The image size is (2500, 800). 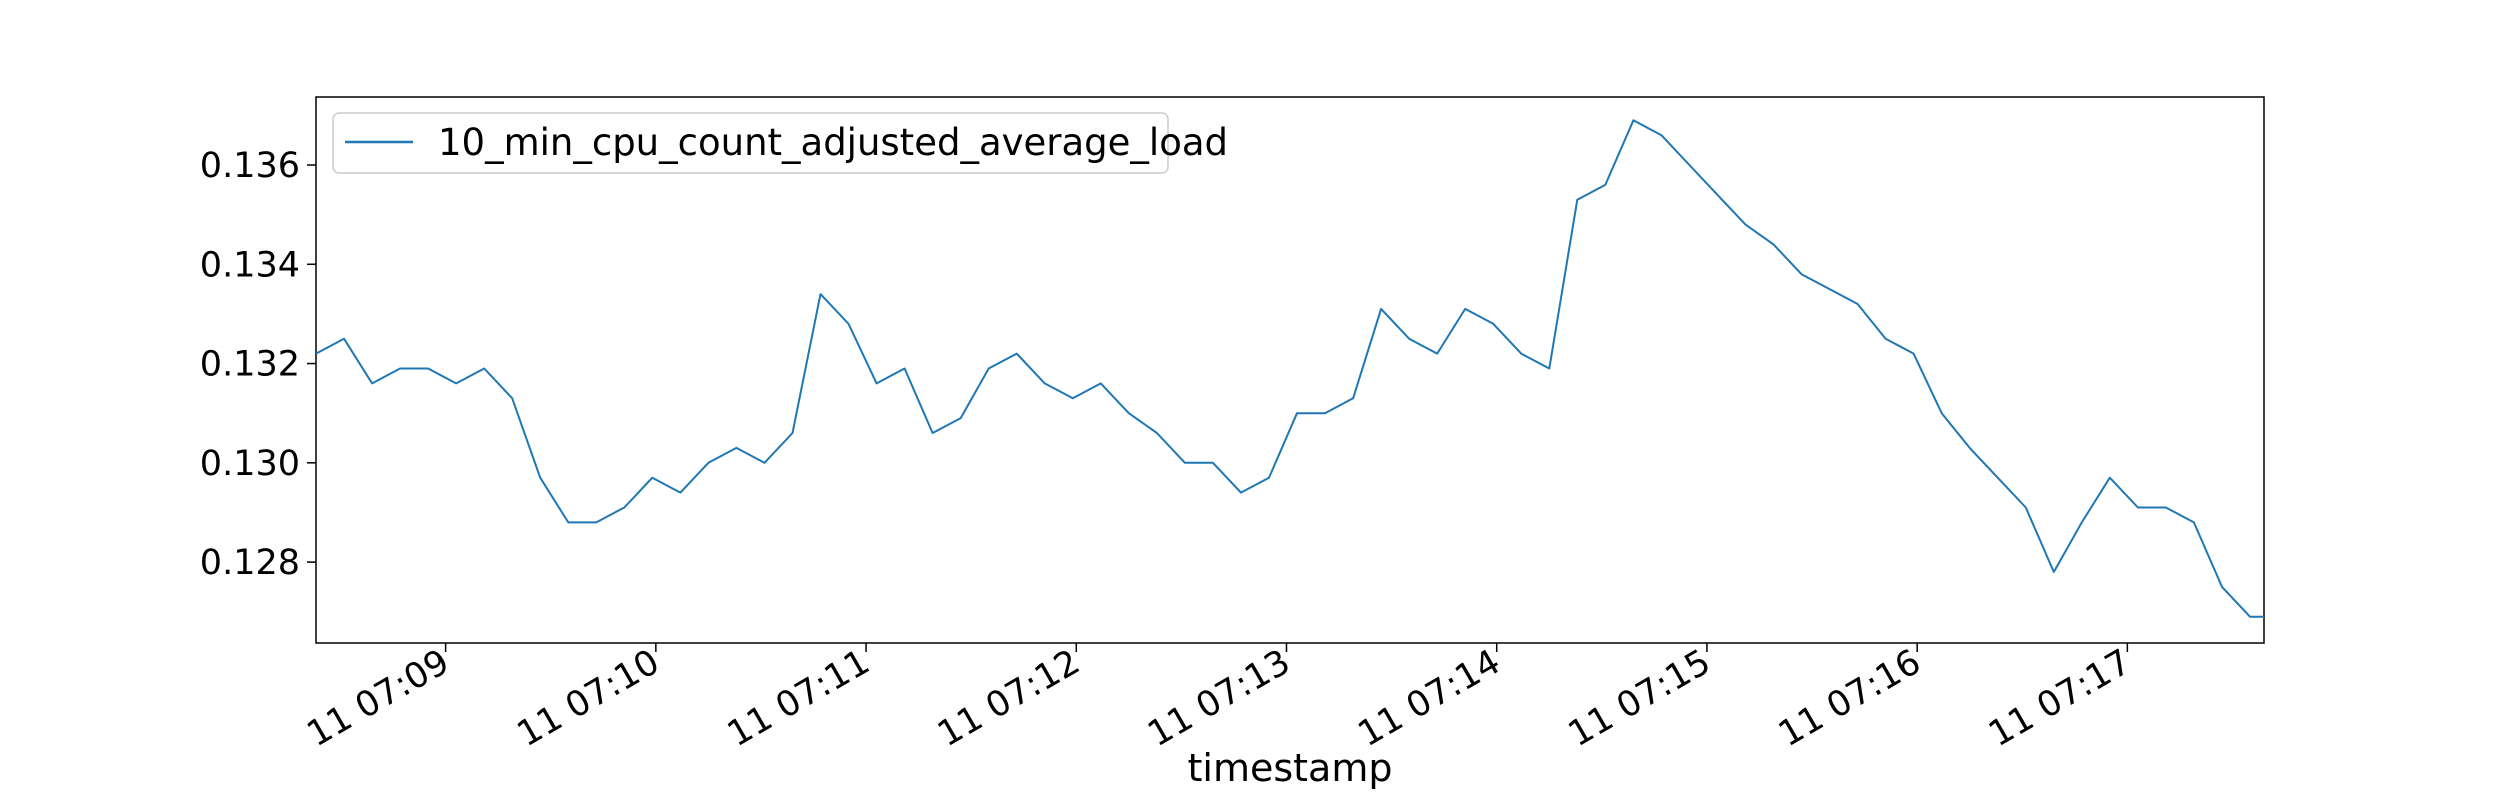 I want to click on y-tick-label: 0.132, so click(x=250, y=365).